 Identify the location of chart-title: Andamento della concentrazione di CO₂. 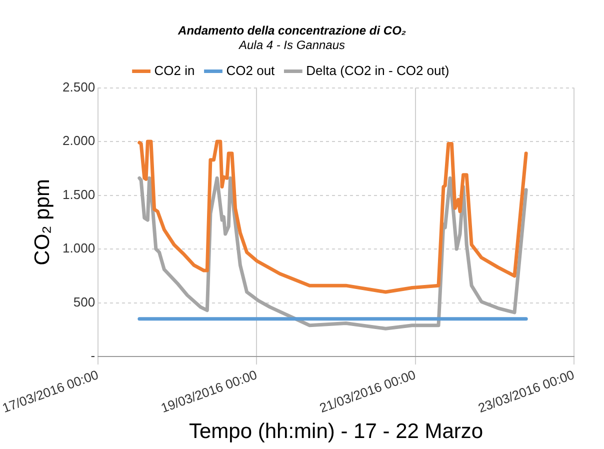
(291, 31).